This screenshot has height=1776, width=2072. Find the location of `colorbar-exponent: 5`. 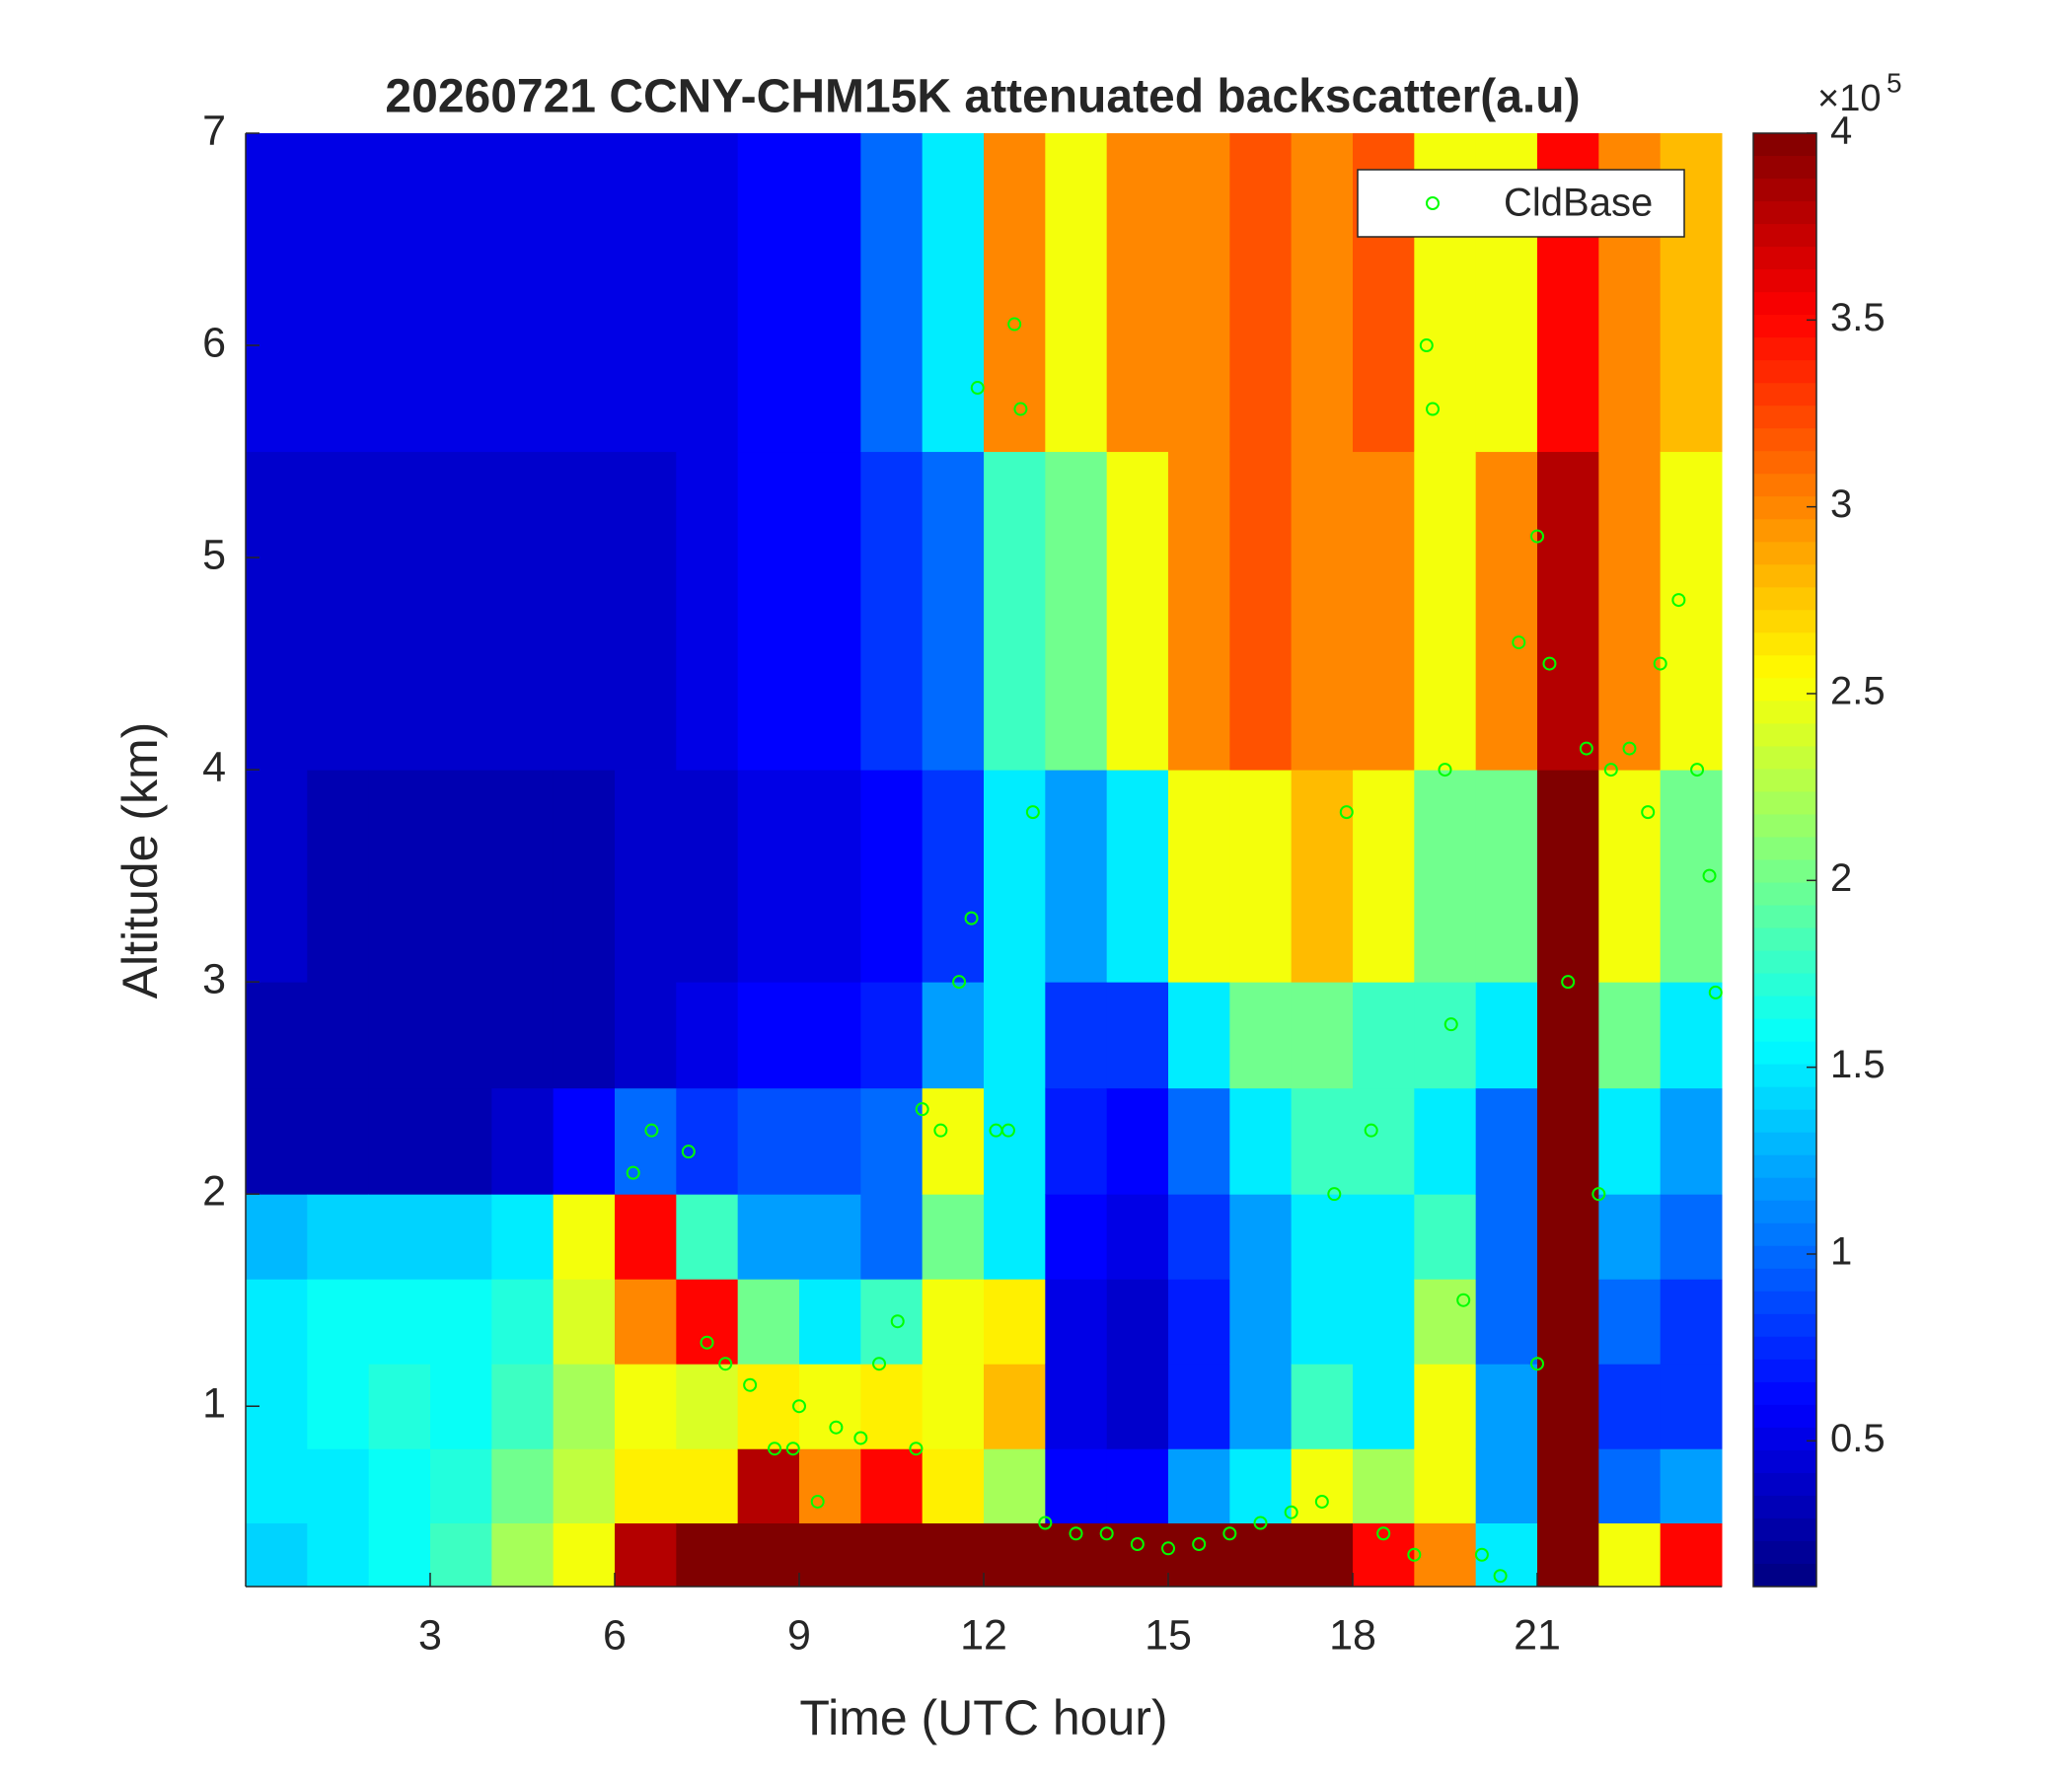

colorbar-exponent: 5 is located at coordinates (1895, 83).